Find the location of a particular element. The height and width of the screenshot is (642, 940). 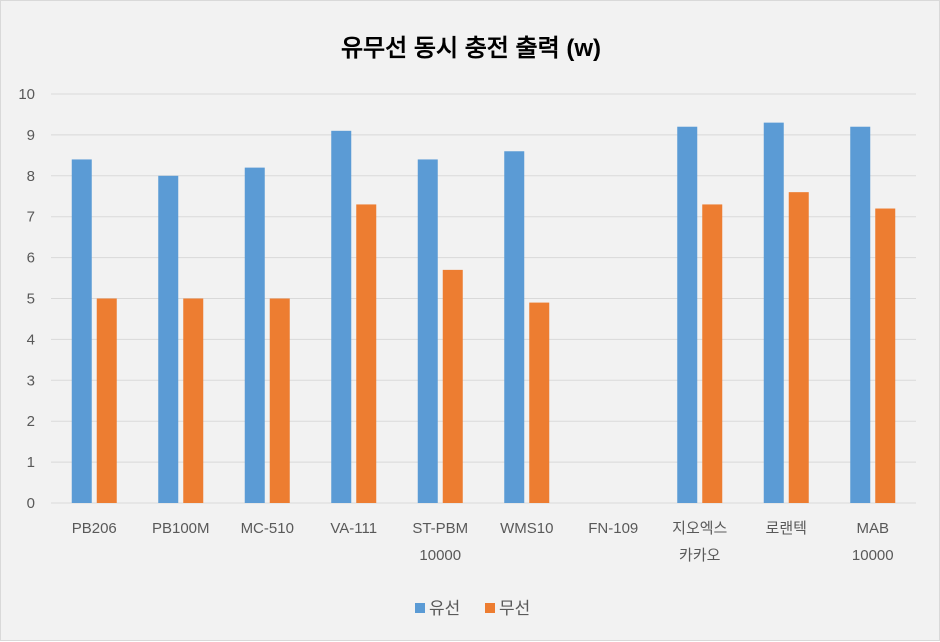

x-tick-label: ST-PBM is located at coordinates (440, 528).